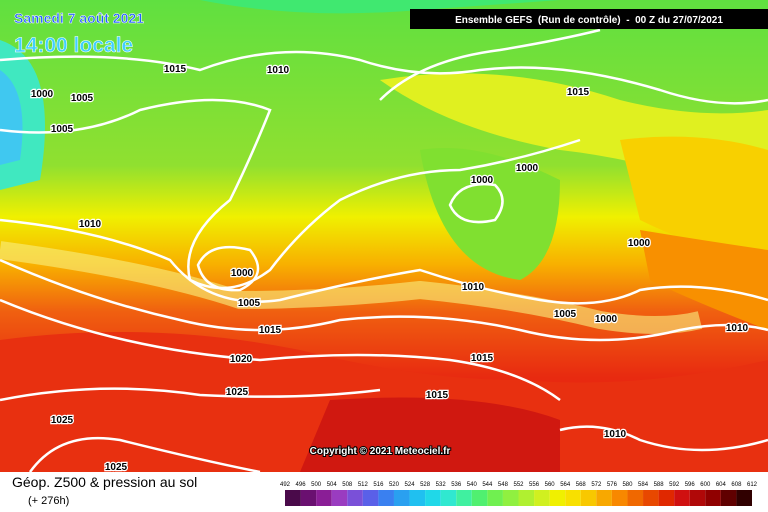 The height and width of the screenshot is (512, 768). What do you see at coordinates (674, 485) in the screenshot?
I see `legend-label: 592` at bounding box center [674, 485].